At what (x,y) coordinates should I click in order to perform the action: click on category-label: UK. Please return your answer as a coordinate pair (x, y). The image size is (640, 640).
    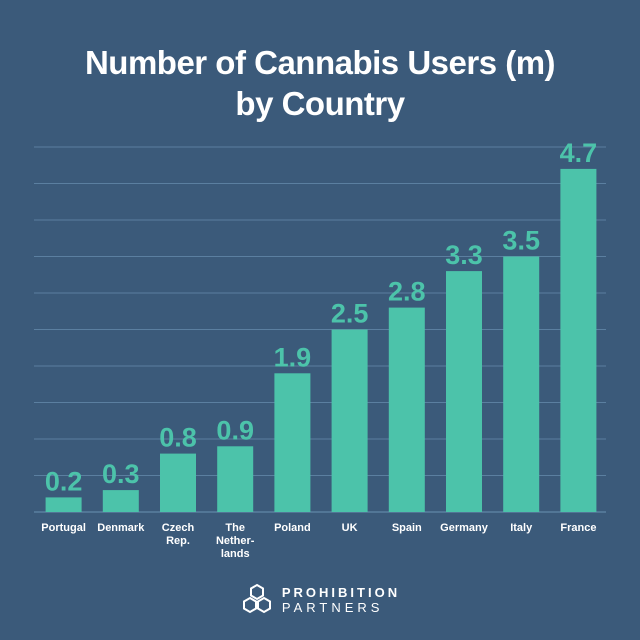
    Looking at the image, I should click on (350, 528).